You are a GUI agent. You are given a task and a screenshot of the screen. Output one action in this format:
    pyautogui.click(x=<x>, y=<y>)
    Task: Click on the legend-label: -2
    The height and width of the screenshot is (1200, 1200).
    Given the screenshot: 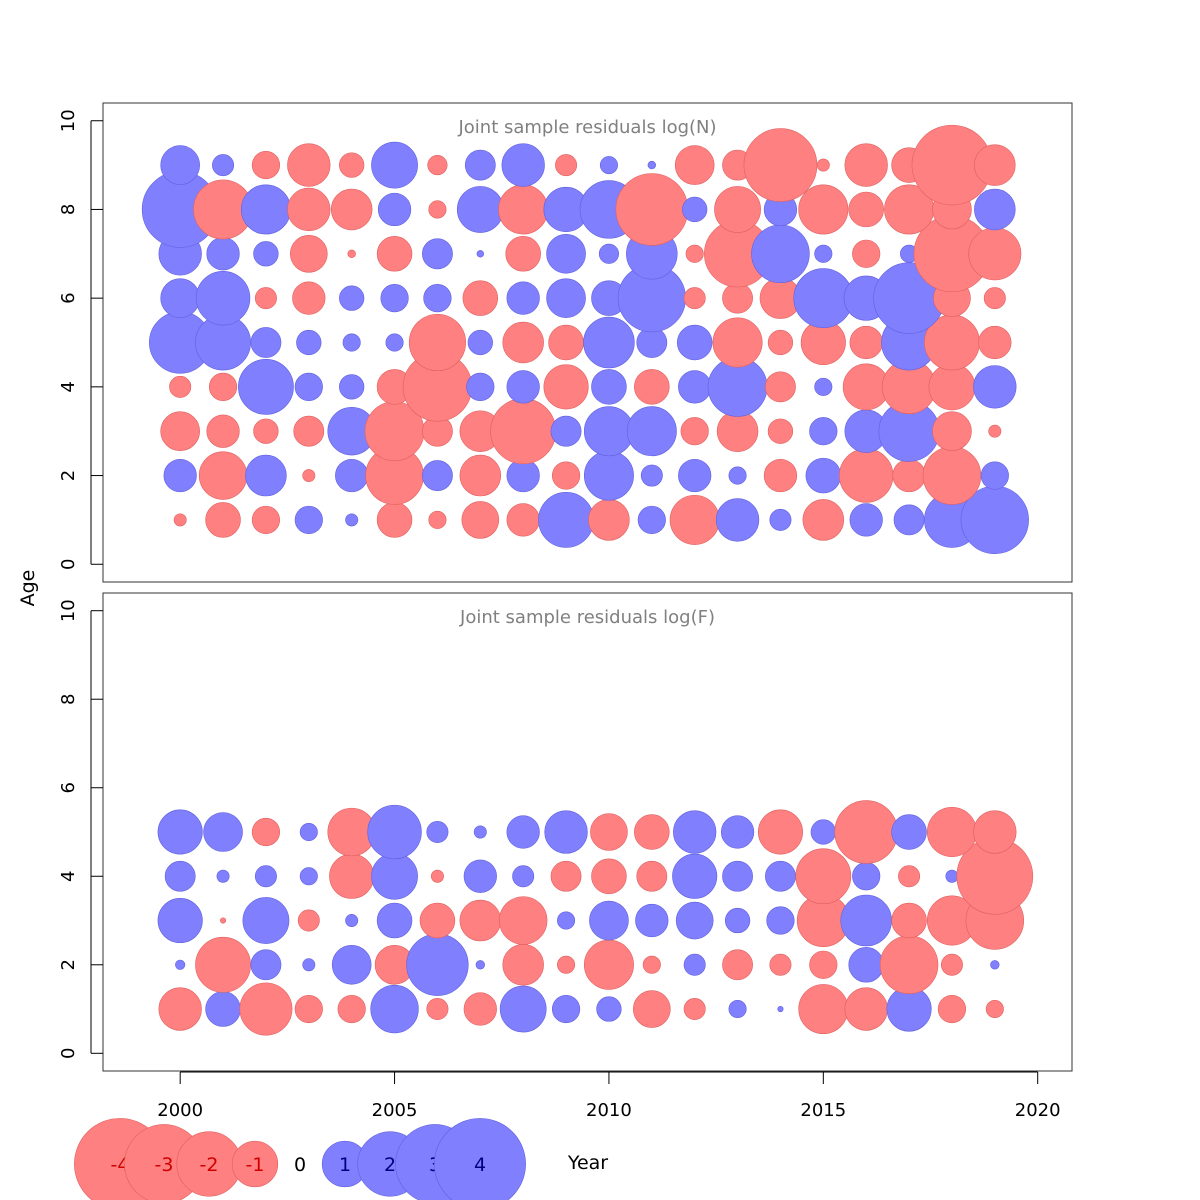 What is the action you would take?
    pyautogui.click(x=209, y=1165)
    